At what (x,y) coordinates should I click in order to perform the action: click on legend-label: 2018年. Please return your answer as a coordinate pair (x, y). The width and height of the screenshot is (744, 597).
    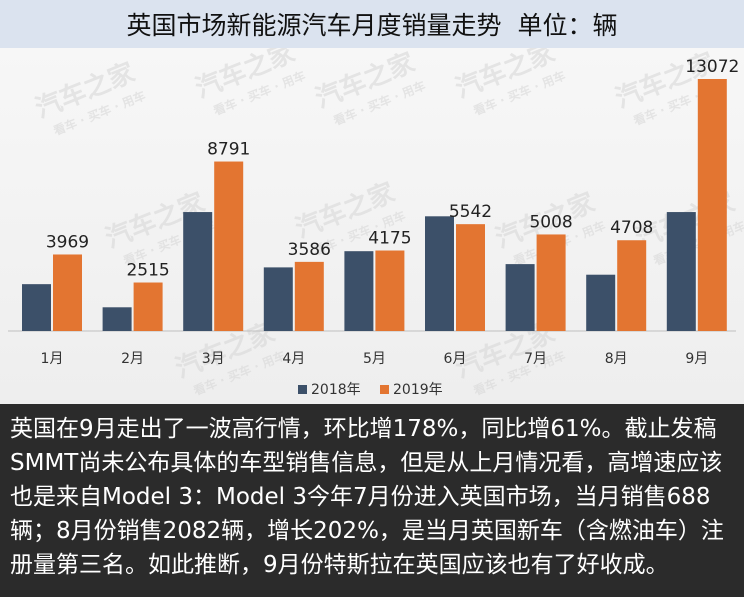
    Looking at the image, I should click on (336, 390).